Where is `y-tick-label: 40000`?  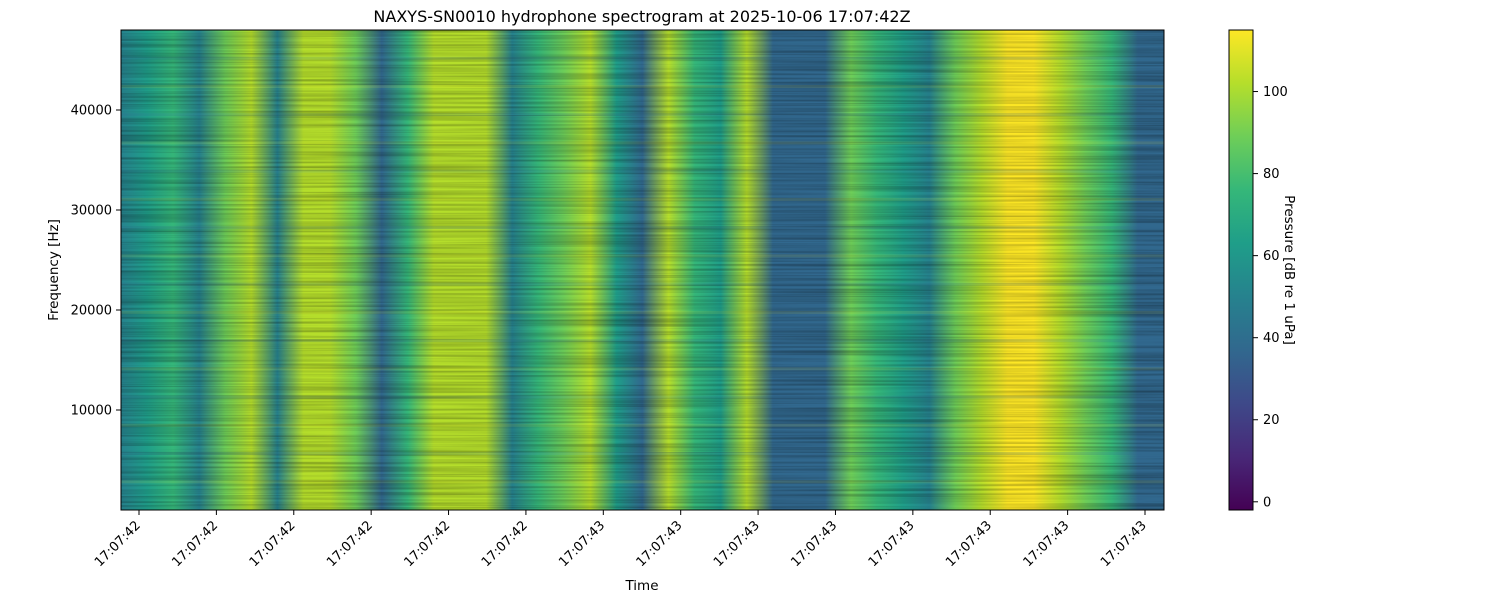 y-tick-label: 40000 is located at coordinates (91, 111).